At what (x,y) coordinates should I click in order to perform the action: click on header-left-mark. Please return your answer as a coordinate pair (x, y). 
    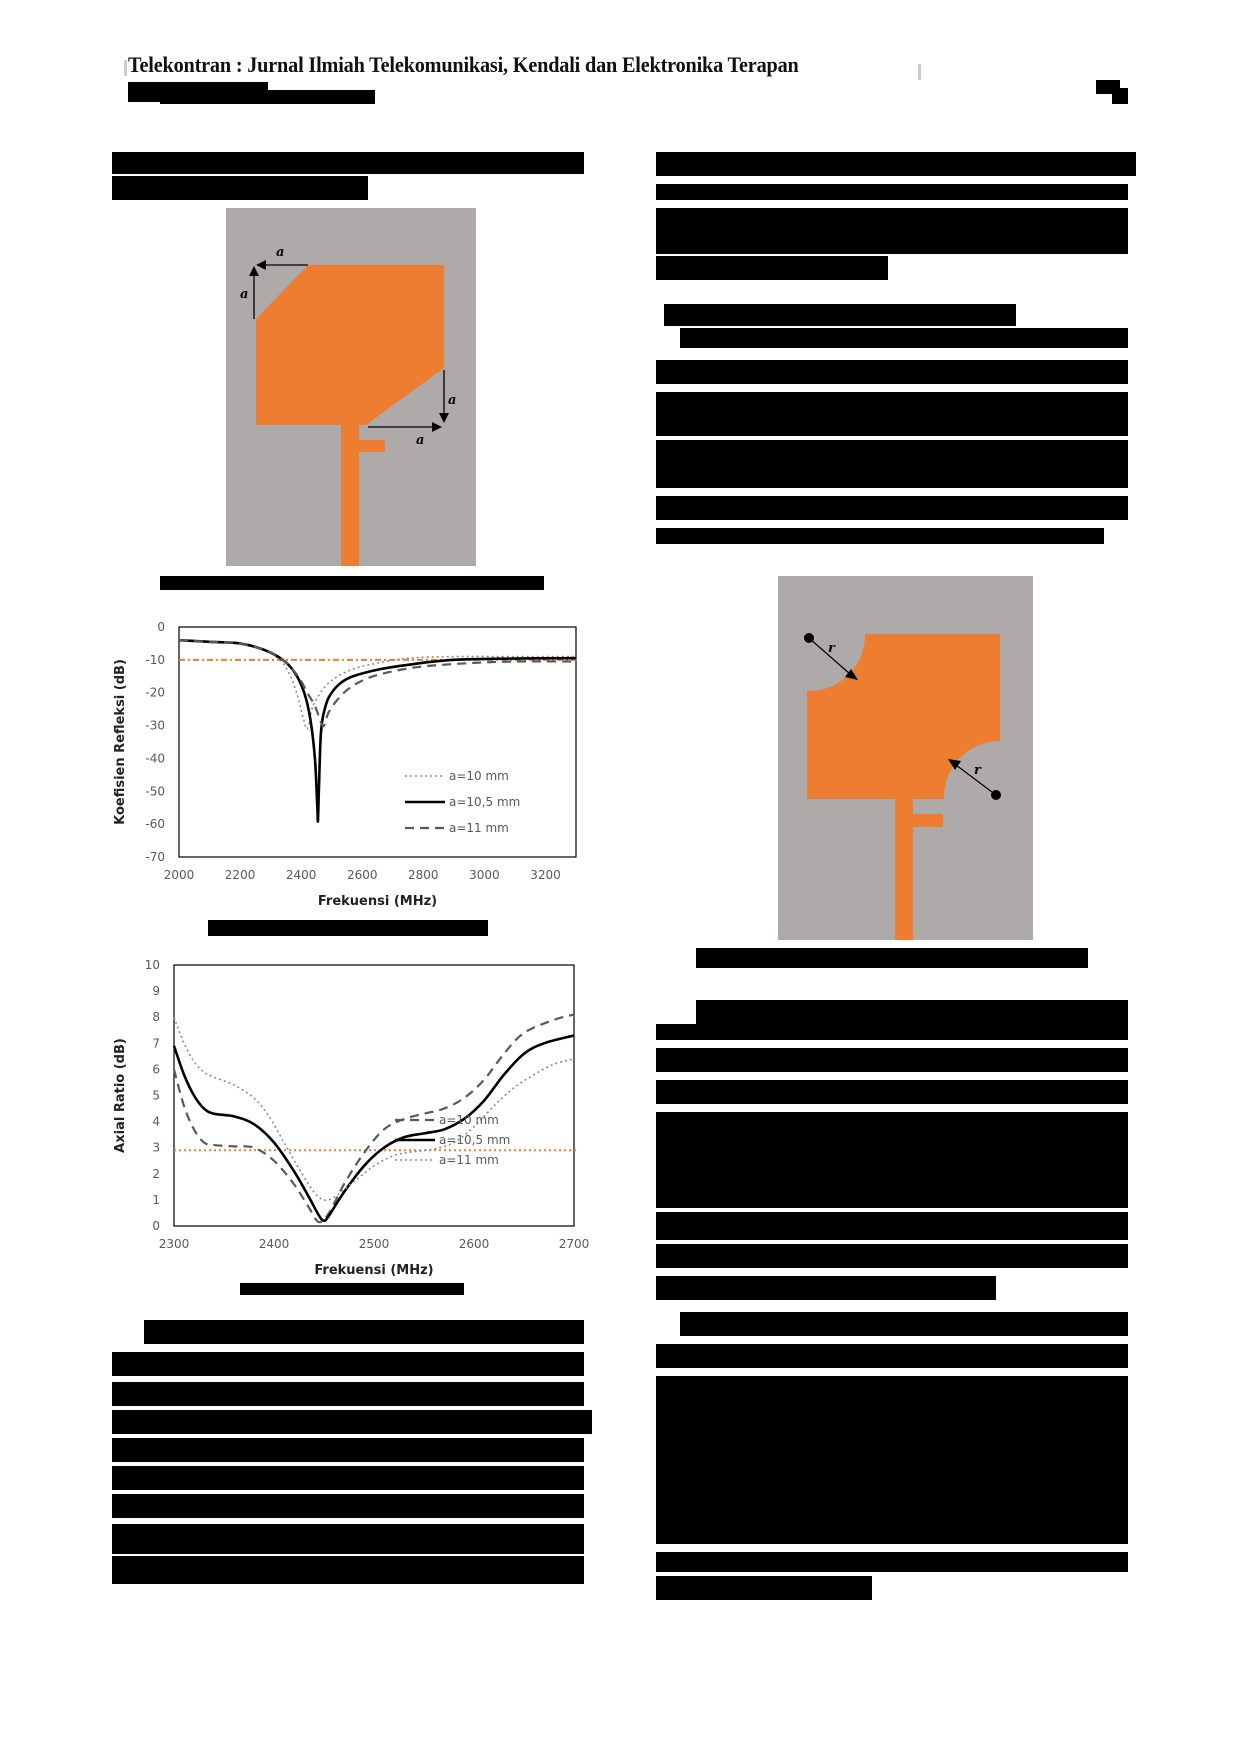
    Looking at the image, I should click on (125, 68).